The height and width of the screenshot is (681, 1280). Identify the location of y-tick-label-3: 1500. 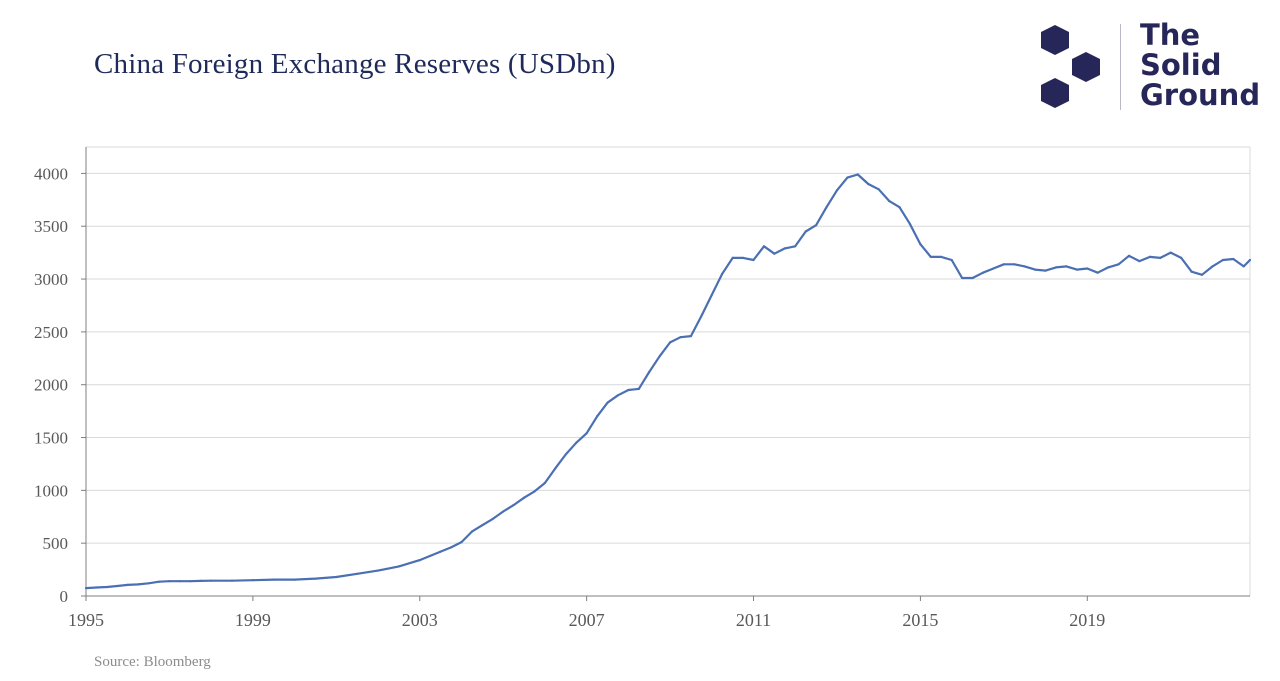
(51, 438).